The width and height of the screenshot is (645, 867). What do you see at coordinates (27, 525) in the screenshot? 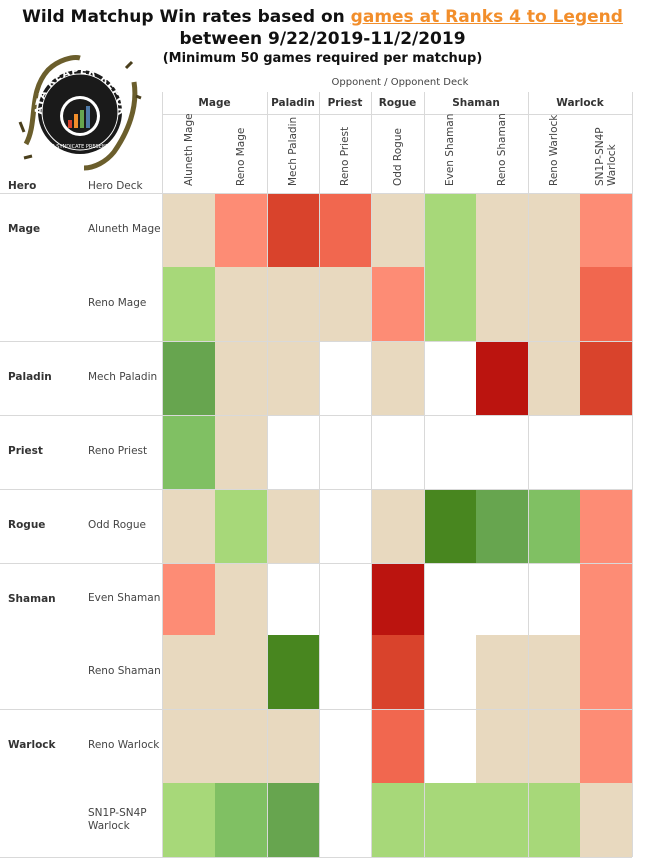
I see `hero-class-label: Rogue` at bounding box center [27, 525].